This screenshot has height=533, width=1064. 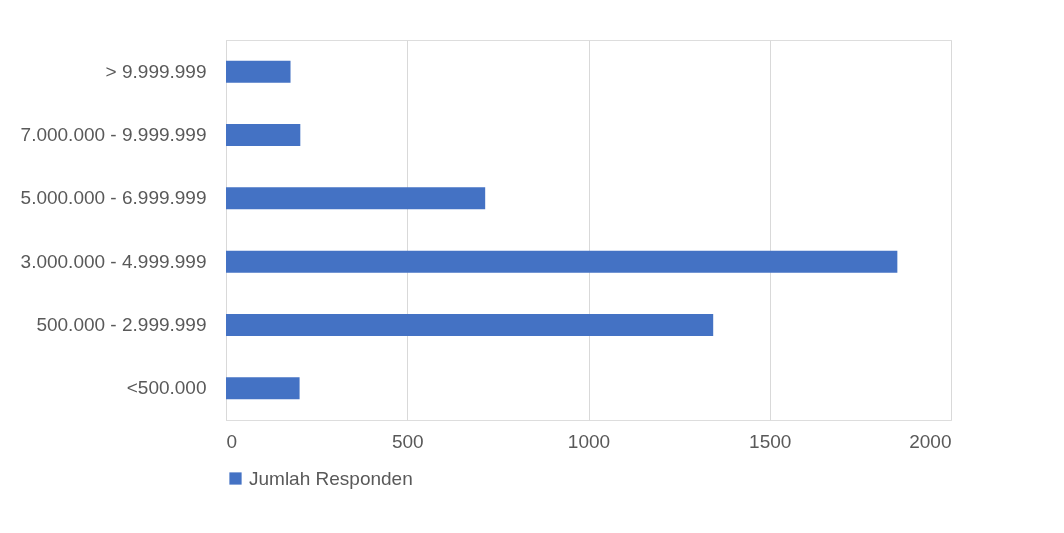 I want to click on y-tick-label: 3.000.000 - 4.999.999, so click(x=113, y=261).